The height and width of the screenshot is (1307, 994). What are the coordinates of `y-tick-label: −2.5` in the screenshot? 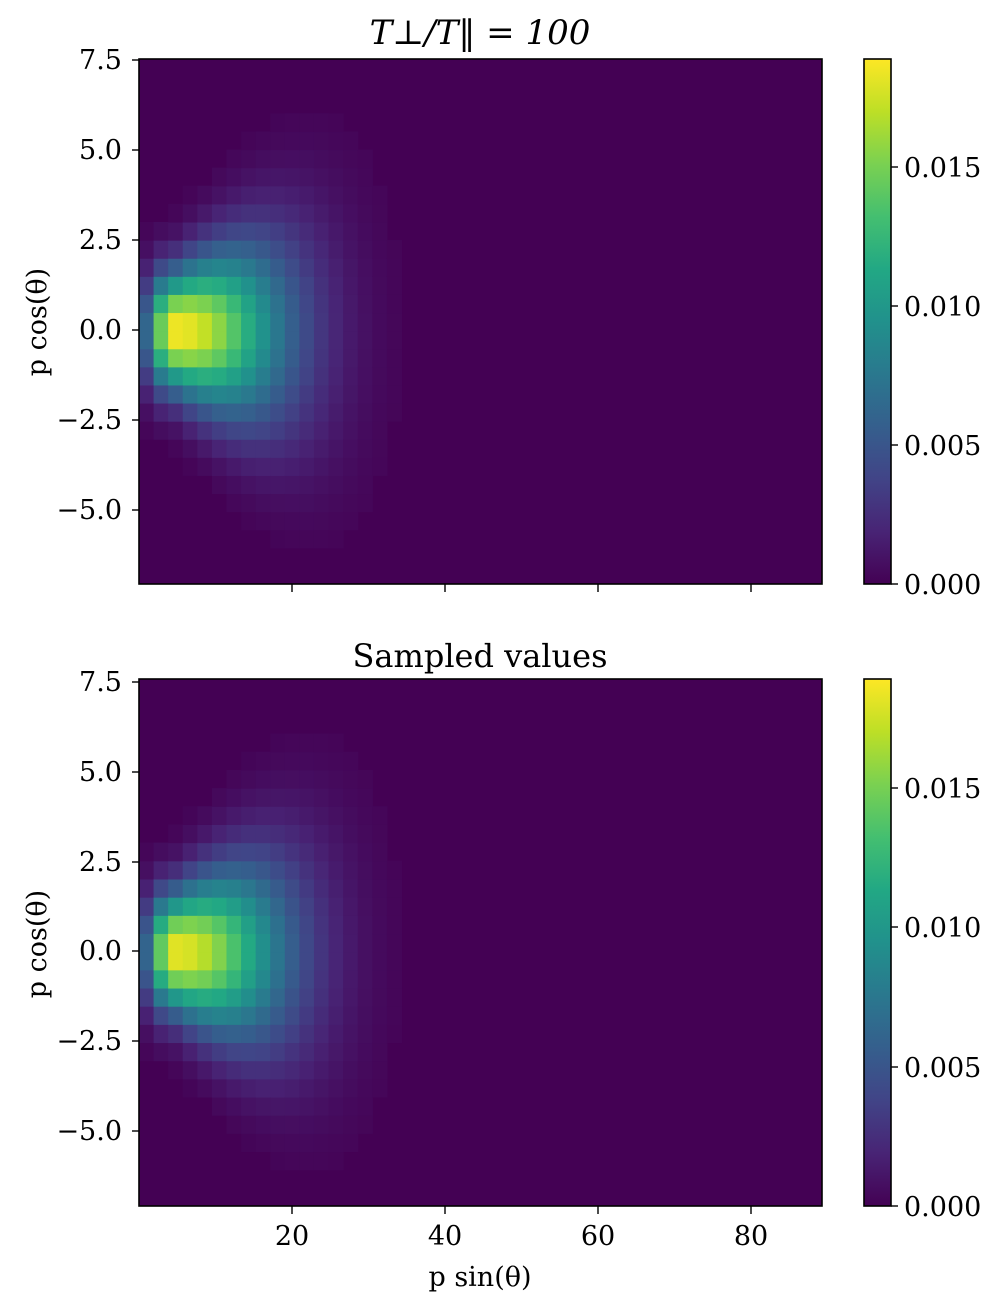 It's located at (89, 420).